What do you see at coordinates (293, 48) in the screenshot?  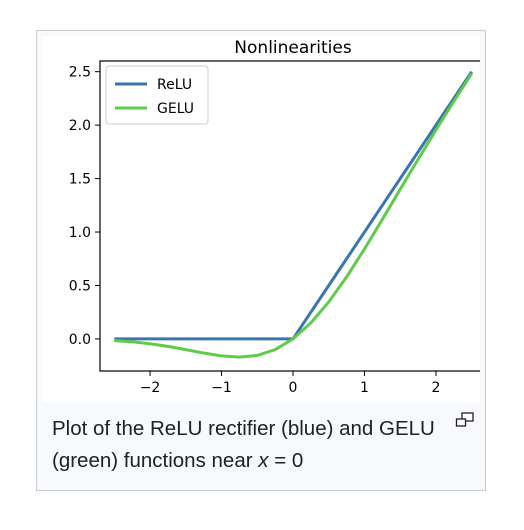 I see `chart-title: Nonlinearities` at bounding box center [293, 48].